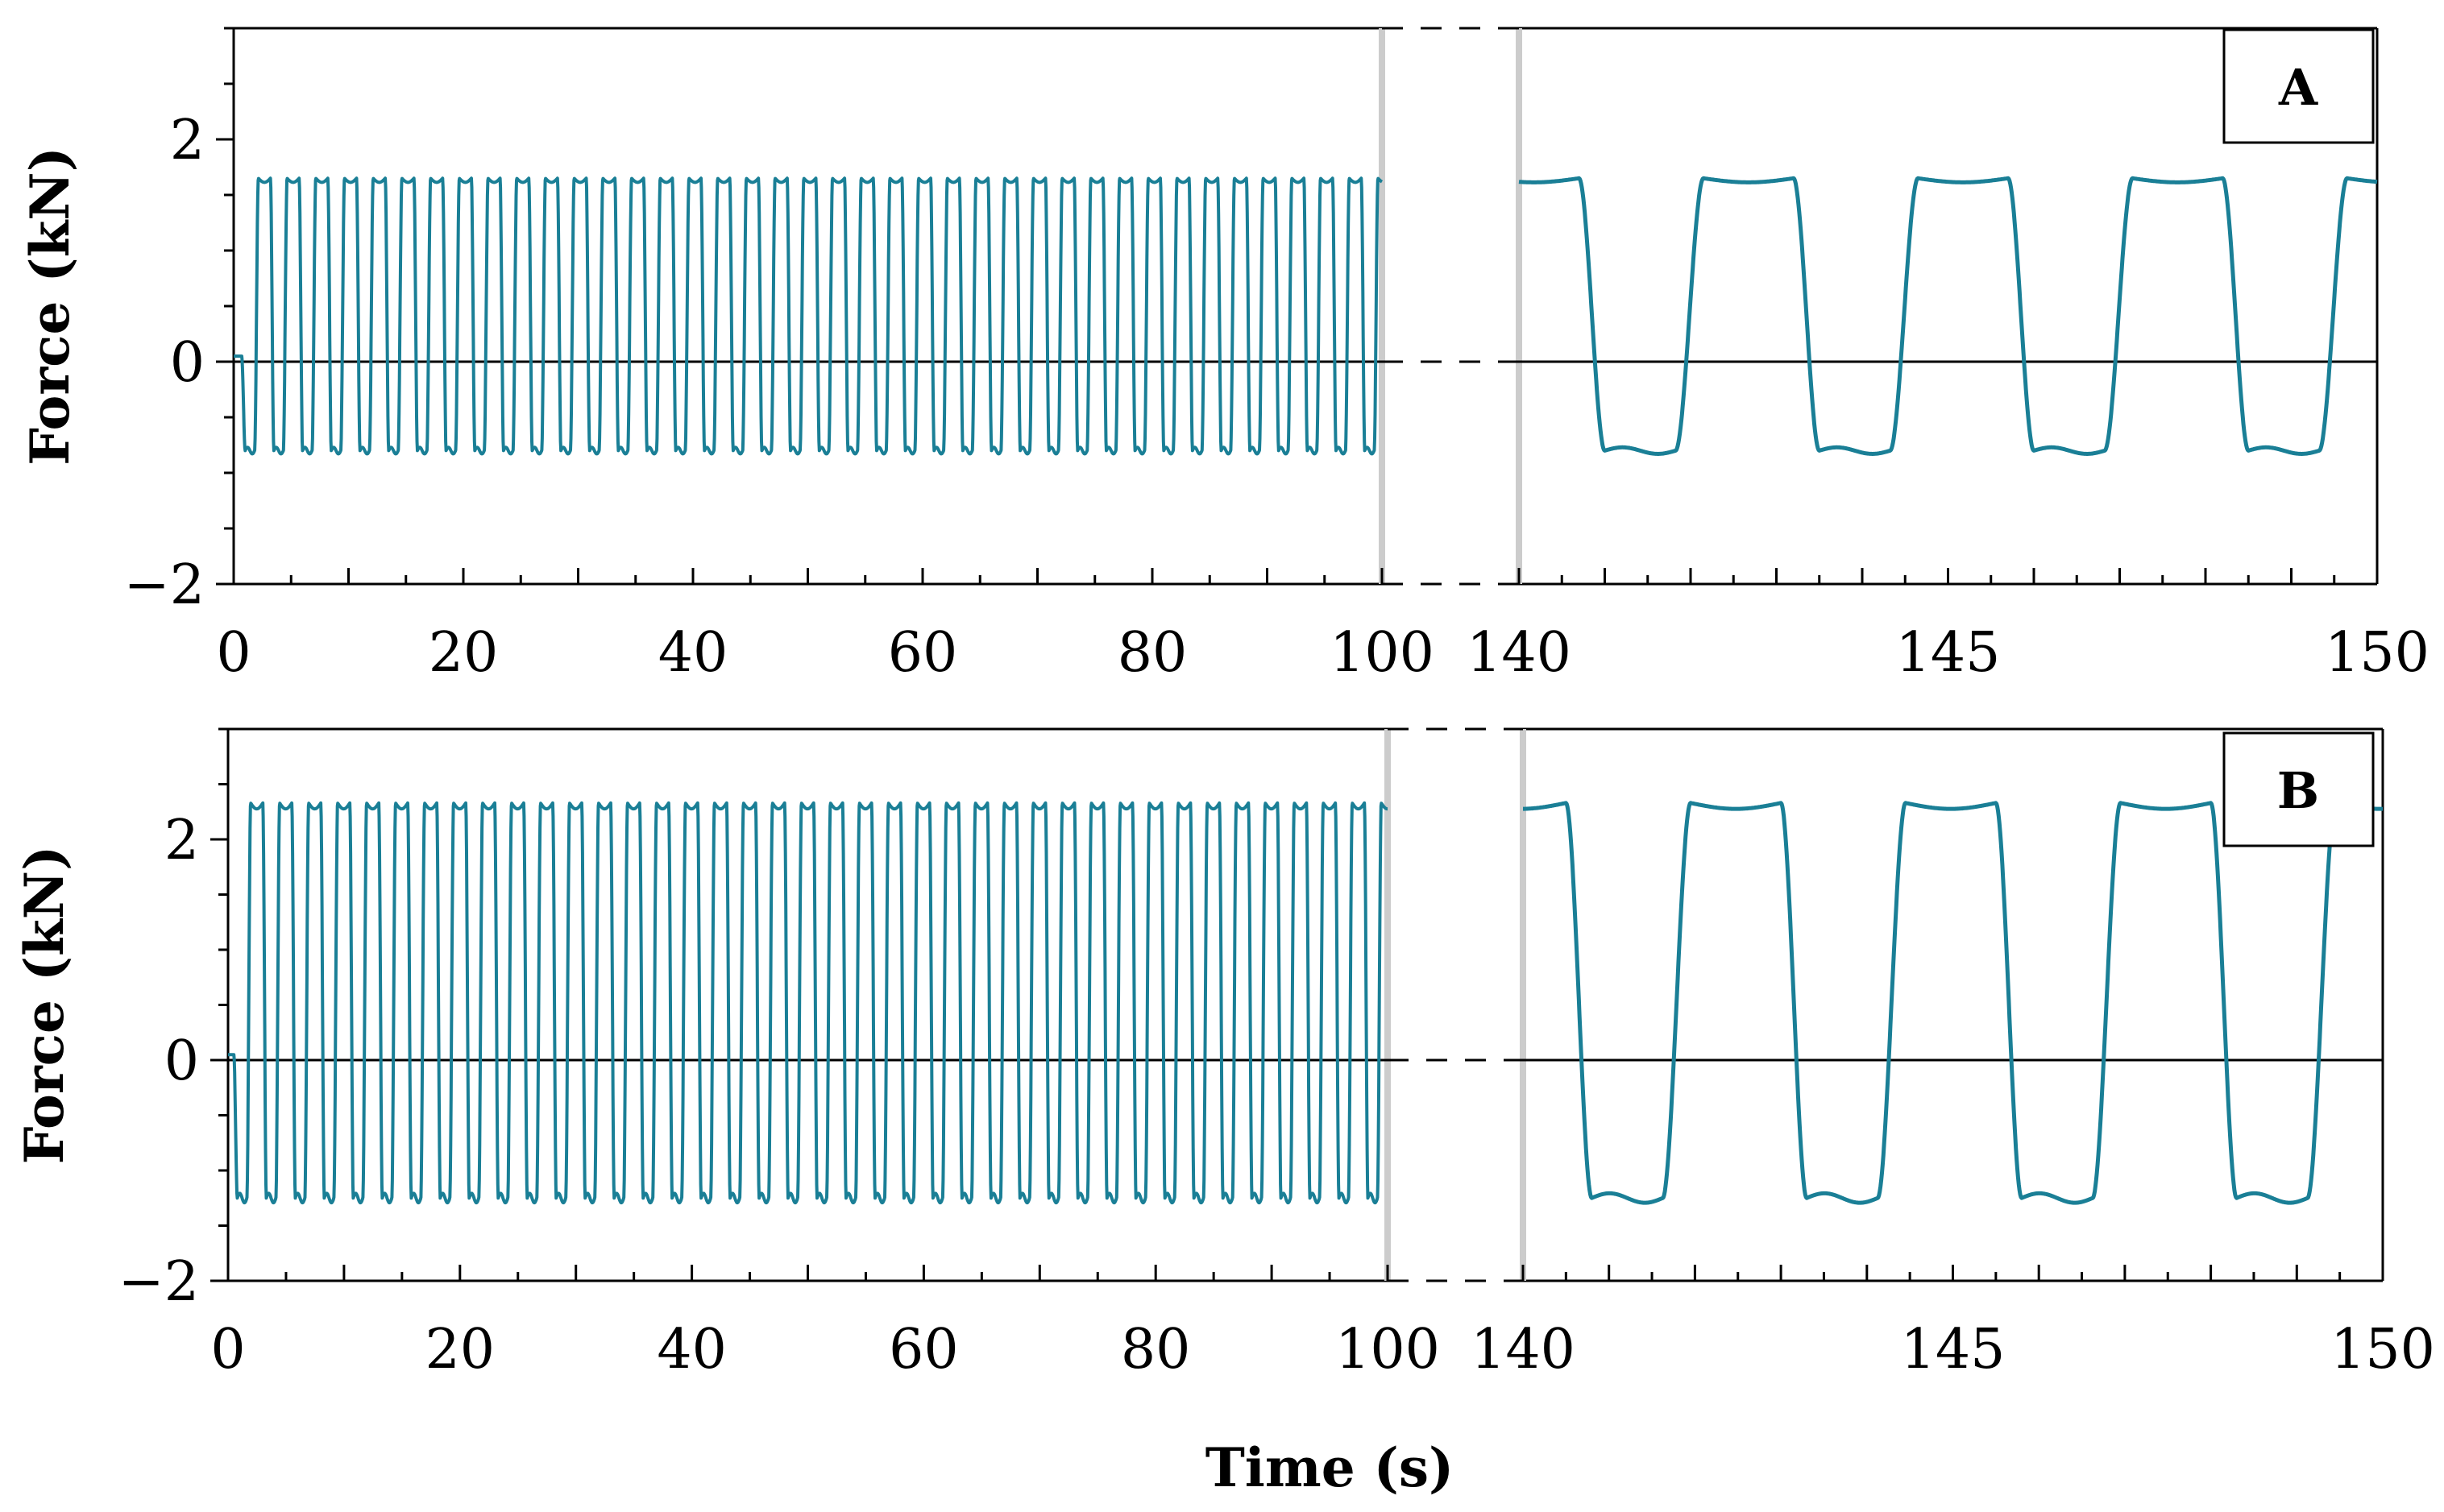  I want to click on panel-tag-label: B, so click(2298, 791).